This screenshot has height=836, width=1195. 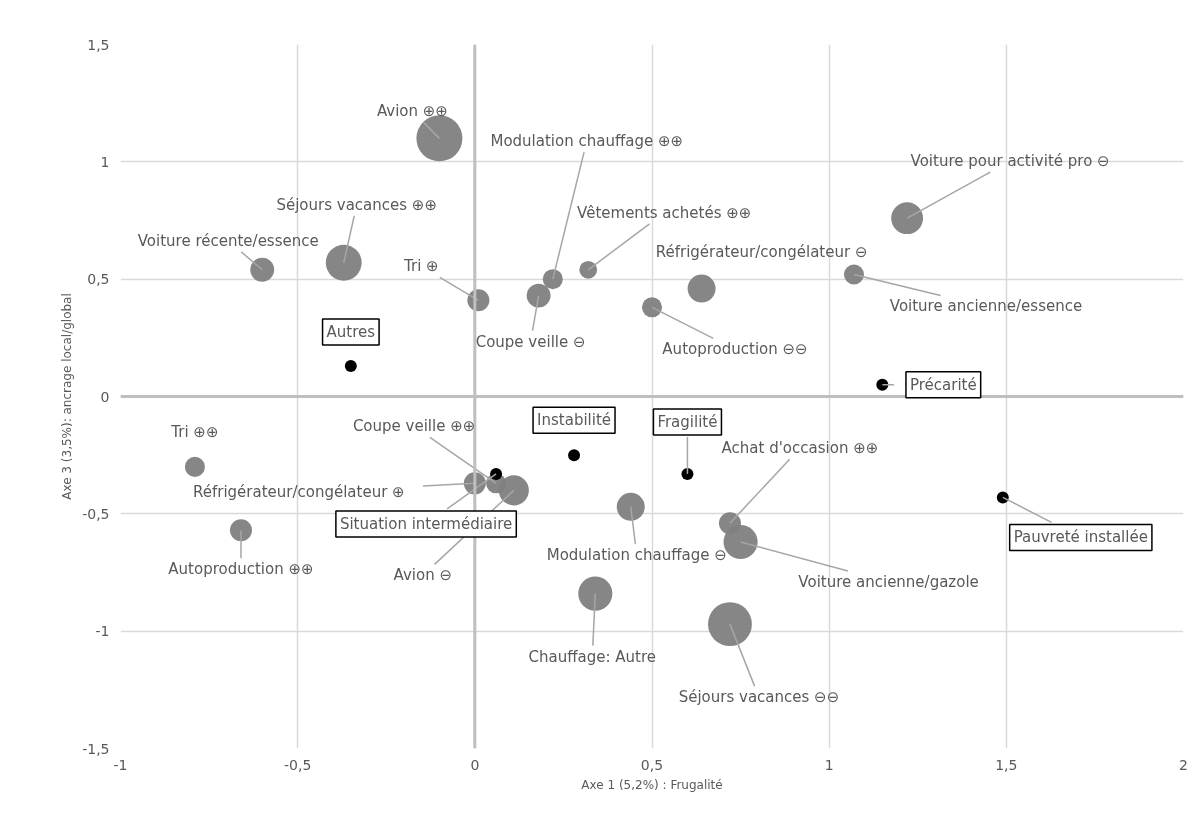 I want to click on annotation: Autoproduction ⊕⊕, so click(x=241, y=569).